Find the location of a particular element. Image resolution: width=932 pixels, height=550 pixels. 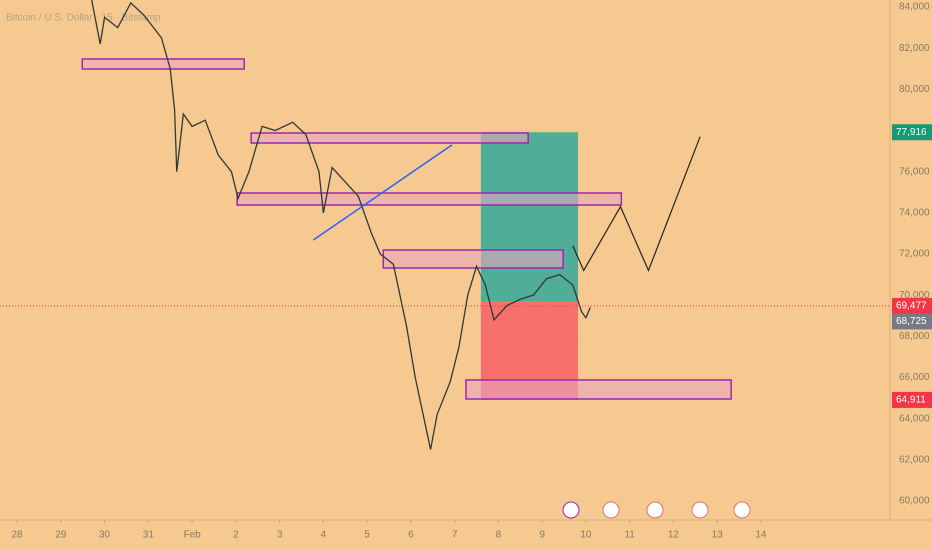

y-tick-label: 84,000 is located at coordinates (914, 7).